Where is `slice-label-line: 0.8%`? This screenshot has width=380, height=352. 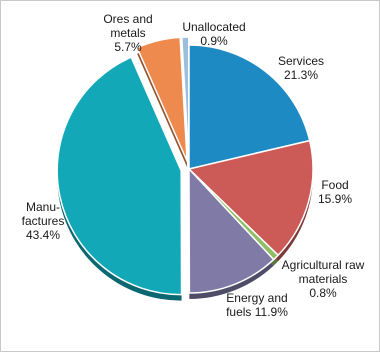 slice-label-line: 0.8% is located at coordinates (323, 293).